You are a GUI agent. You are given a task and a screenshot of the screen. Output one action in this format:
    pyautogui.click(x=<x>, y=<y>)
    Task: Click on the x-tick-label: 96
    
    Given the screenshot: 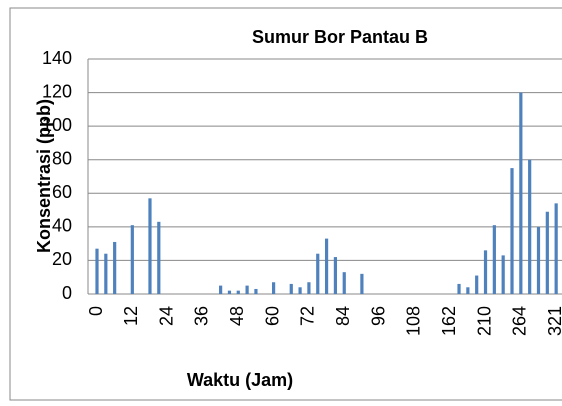 What is the action you would take?
    pyautogui.click(x=378, y=316)
    